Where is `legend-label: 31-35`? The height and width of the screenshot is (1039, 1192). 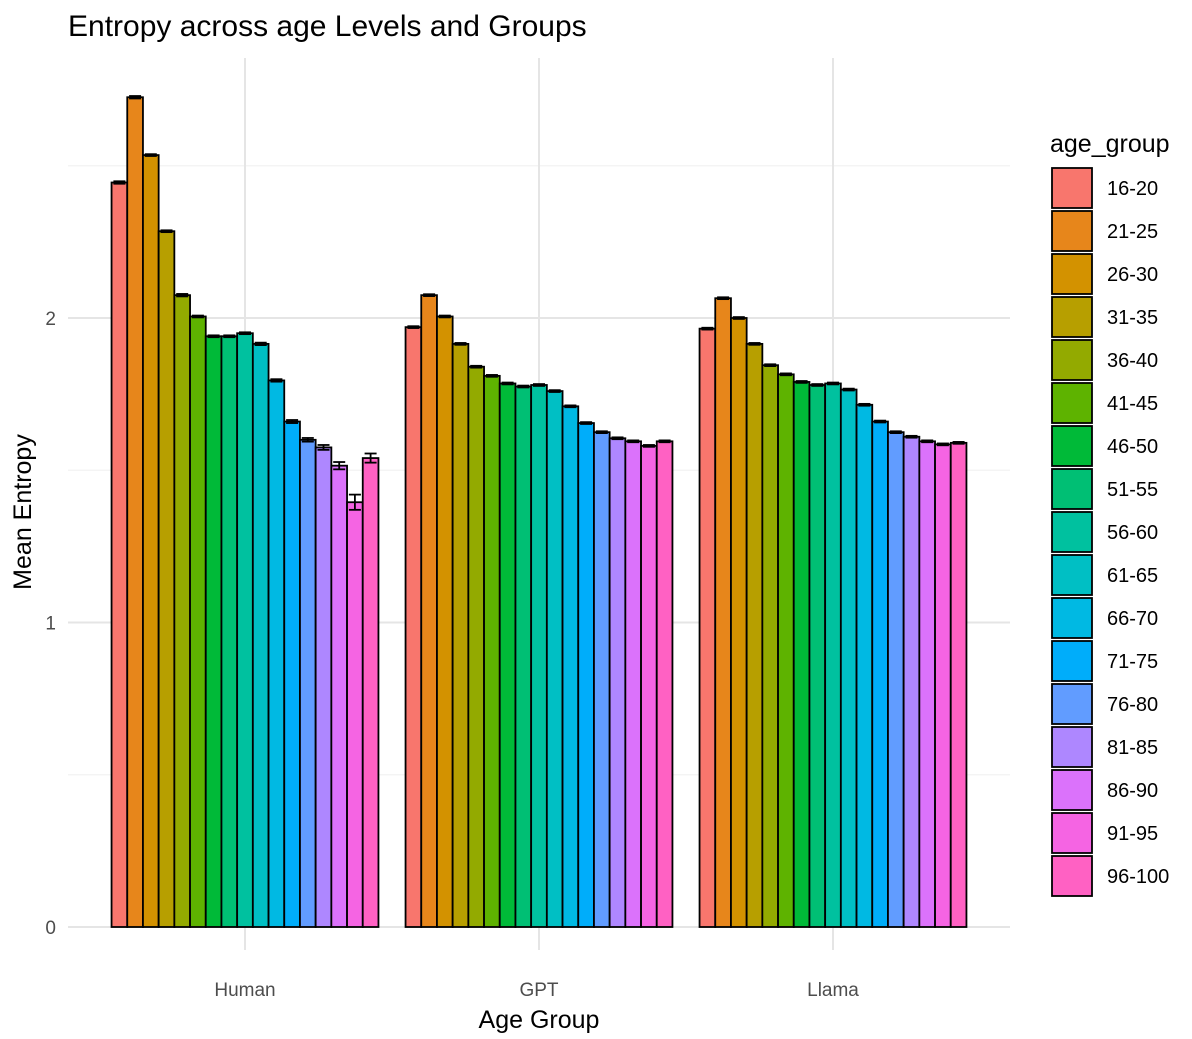 legend-label: 31-35 is located at coordinates (1132, 318).